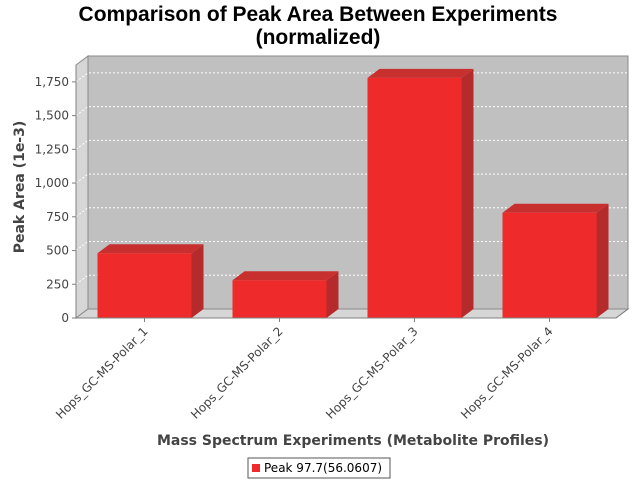 The image size is (640, 480). I want to click on x-tick-label: Hops_GC-MS-Polar_2, so click(237, 373).